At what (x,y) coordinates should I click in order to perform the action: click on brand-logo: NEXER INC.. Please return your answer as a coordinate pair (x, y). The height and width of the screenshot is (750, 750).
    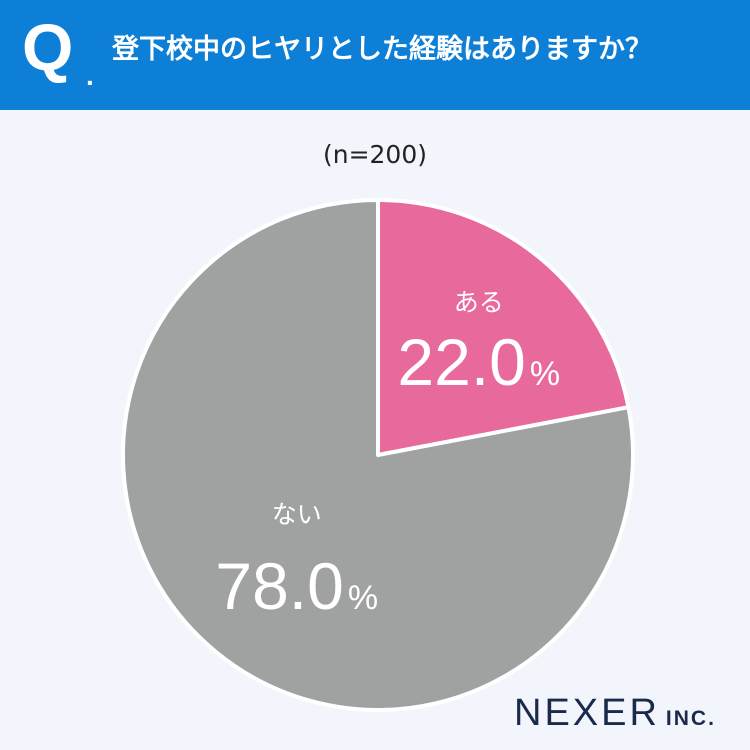
    Looking at the image, I should click on (615, 713).